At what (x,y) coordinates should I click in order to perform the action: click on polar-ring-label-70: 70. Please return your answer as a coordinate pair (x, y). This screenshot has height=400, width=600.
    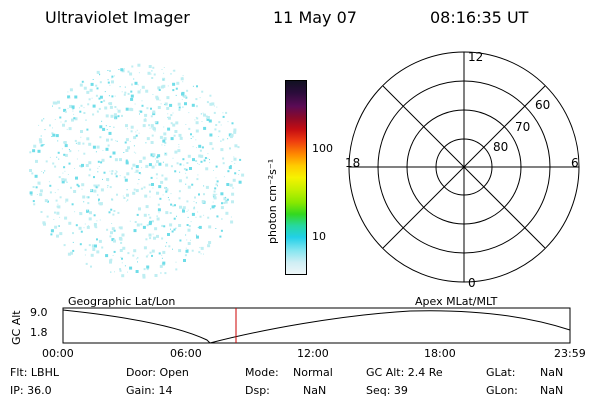
    Looking at the image, I should click on (522, 127).